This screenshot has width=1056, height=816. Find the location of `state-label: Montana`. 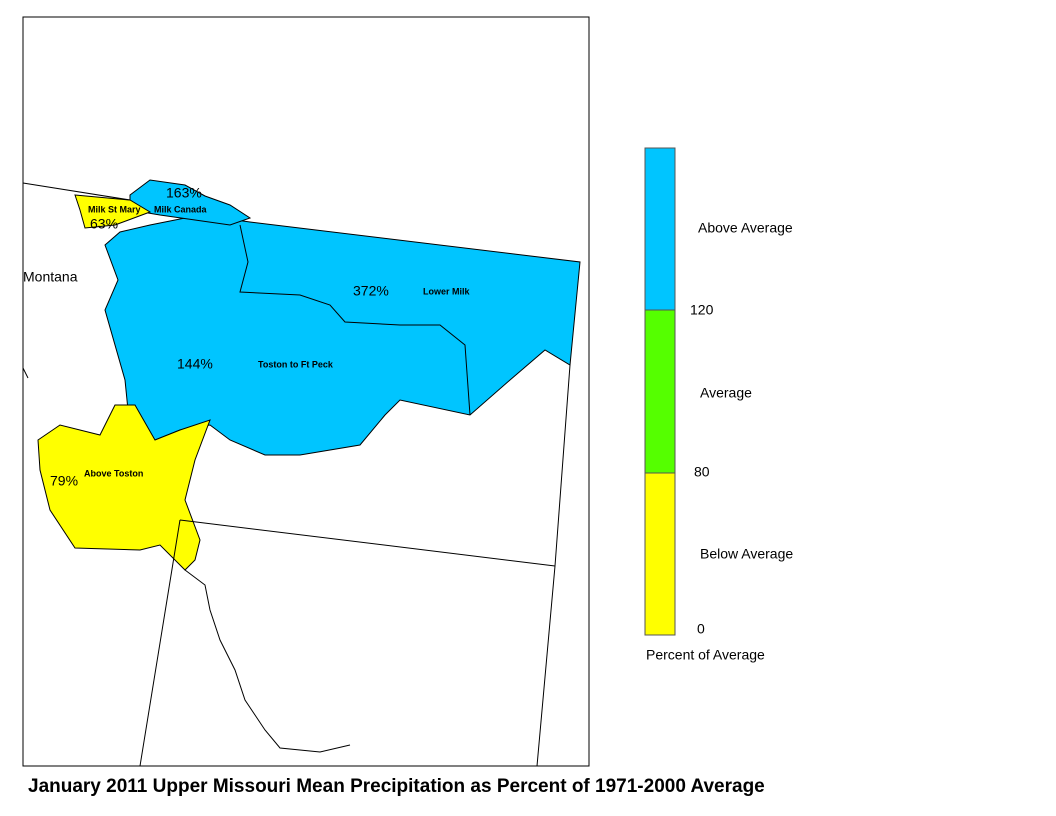

state-label: Montana is located at coordinates (50, 277).